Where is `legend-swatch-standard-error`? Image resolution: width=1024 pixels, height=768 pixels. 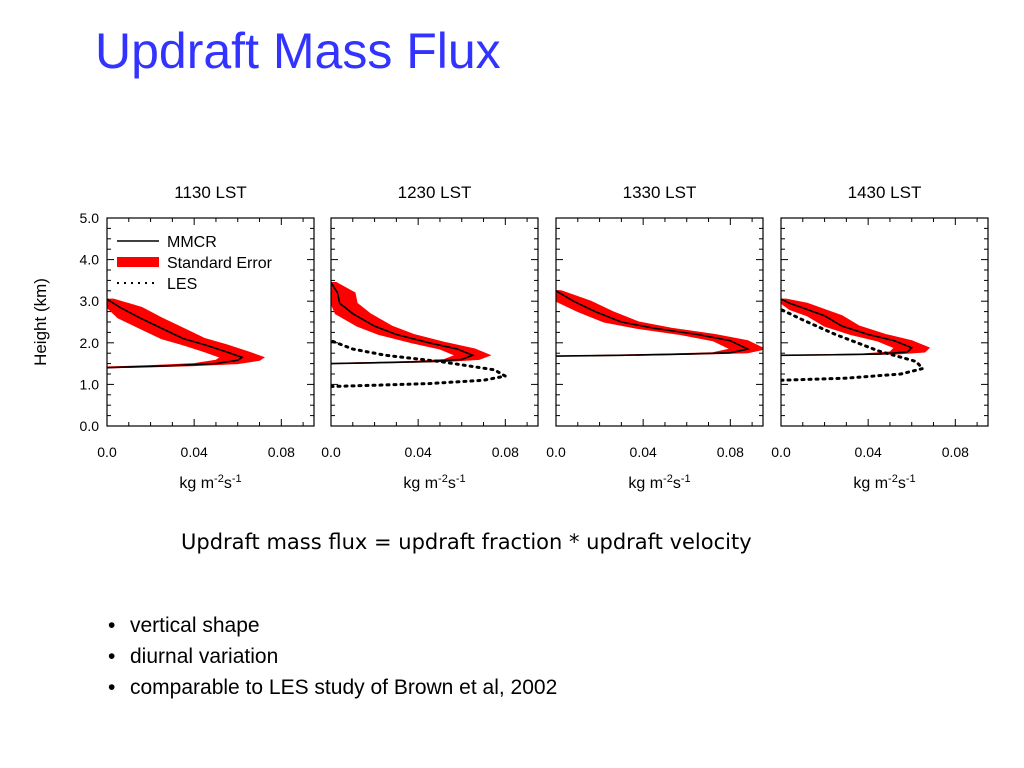
legend-swatch-standard-error is located at coordinates (138, 262).